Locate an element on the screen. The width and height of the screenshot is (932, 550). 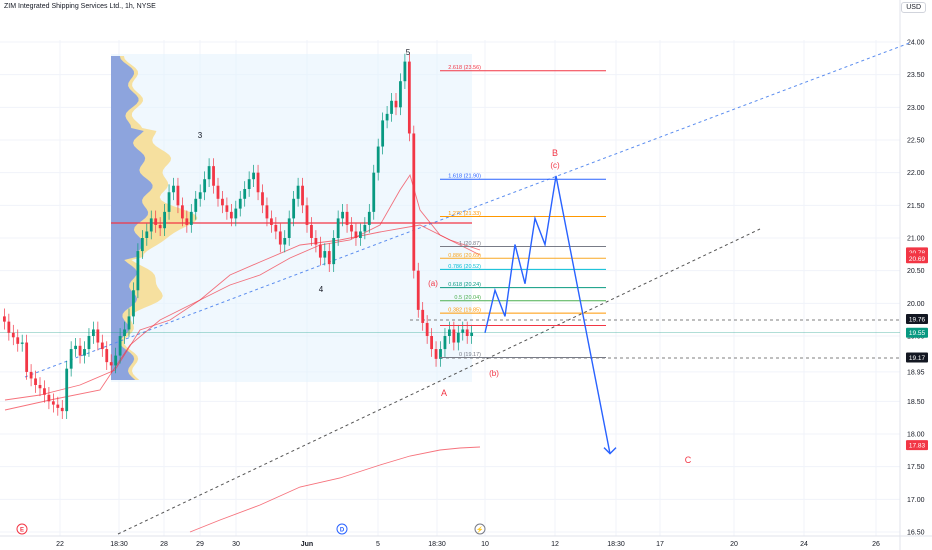
x-tick-label: 30 is located at coordinates (236, 544).